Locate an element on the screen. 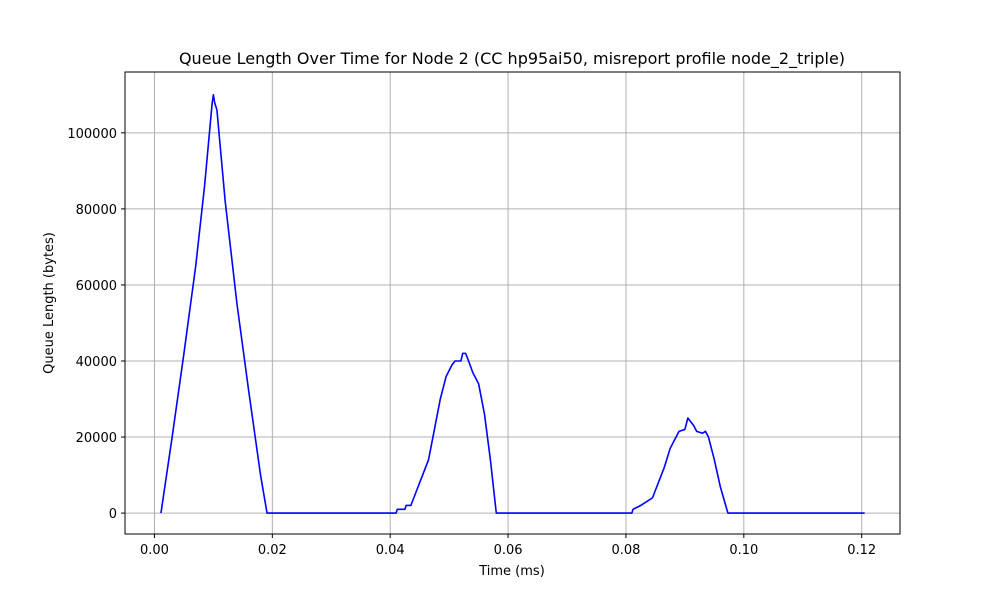 The width and height of the screenshot is (1000, 600). x-tick-label: 0.06 is located at coordinates (508, 550).